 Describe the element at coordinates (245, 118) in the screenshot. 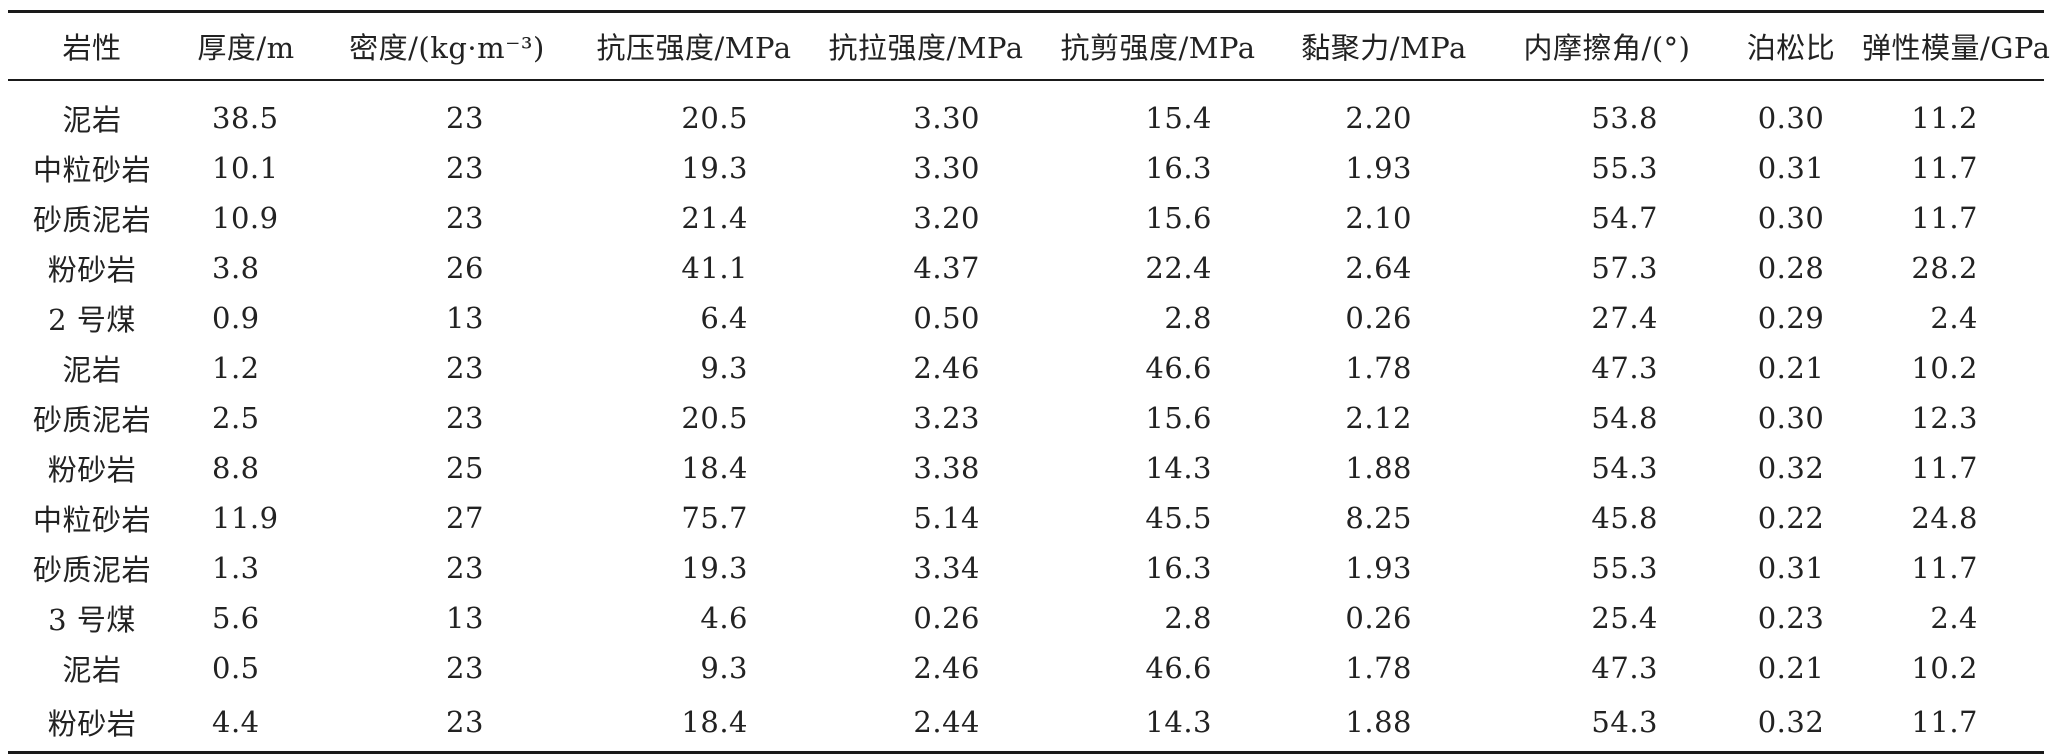

I see `cell-thickness: 38.5` at that location.